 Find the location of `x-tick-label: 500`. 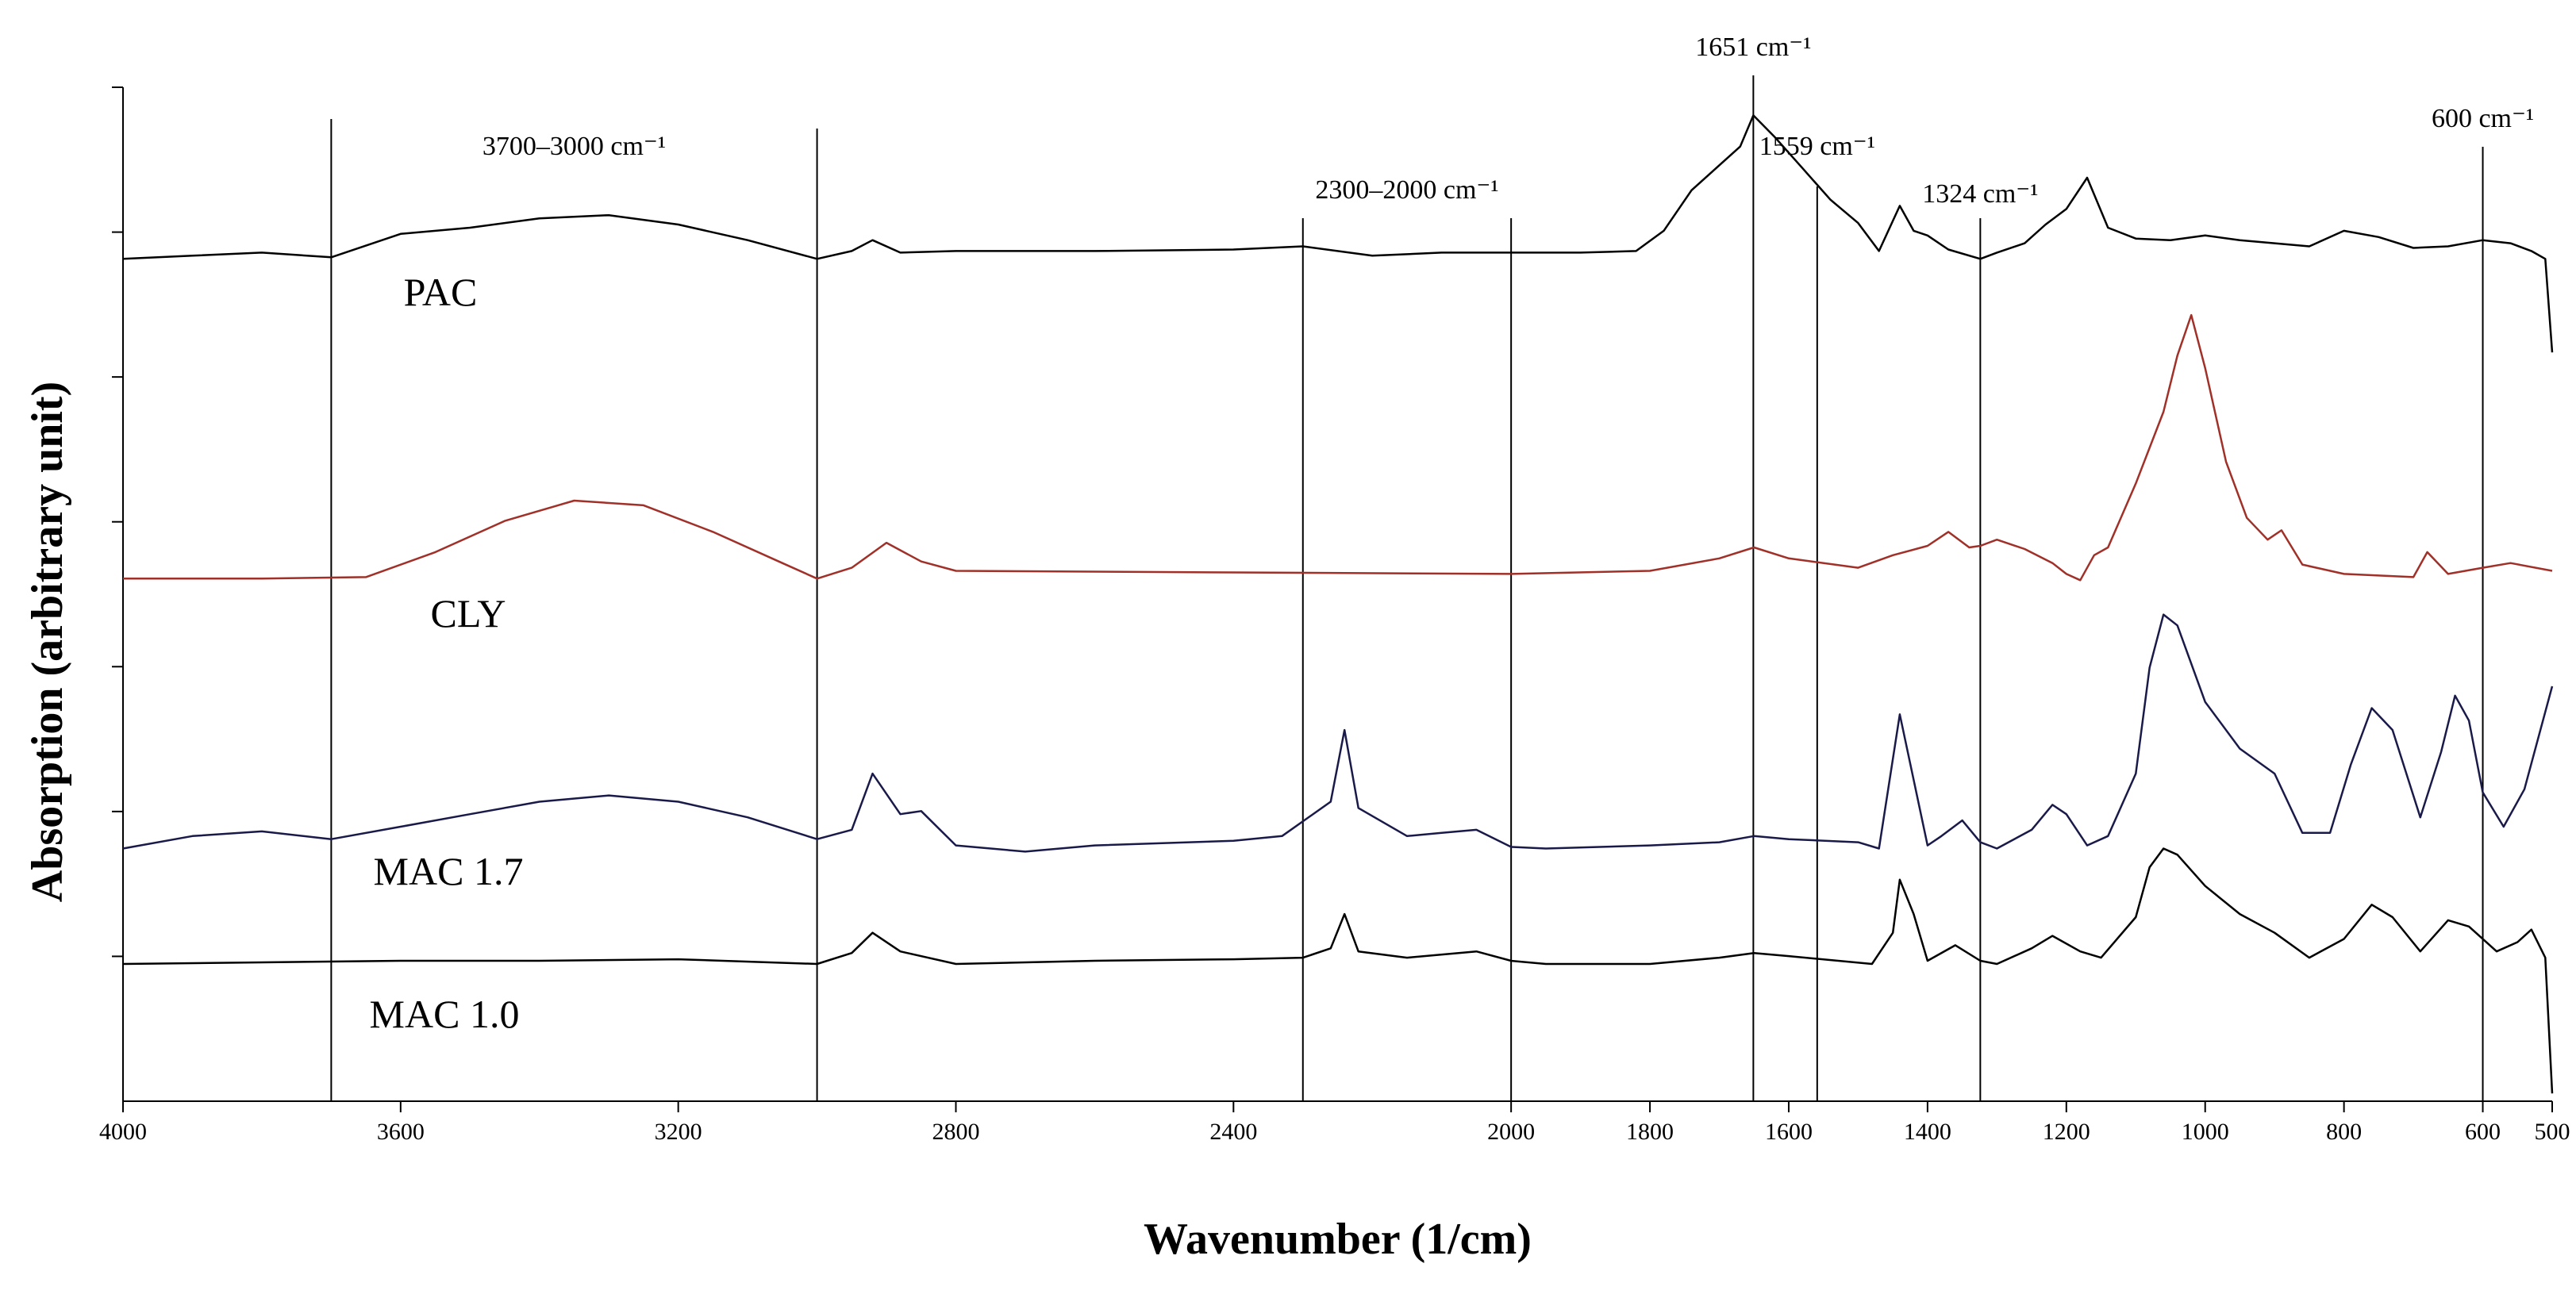

x-tick-label: 500 is located at coordinates (2552, 1132).